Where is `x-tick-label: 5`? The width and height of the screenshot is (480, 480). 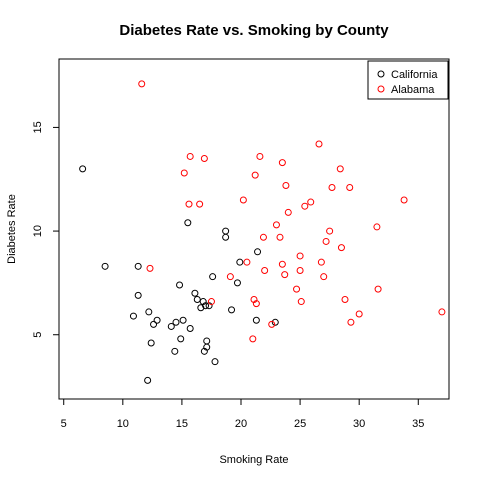
x-tick-label: 5 is located at coordinates (64, 424).